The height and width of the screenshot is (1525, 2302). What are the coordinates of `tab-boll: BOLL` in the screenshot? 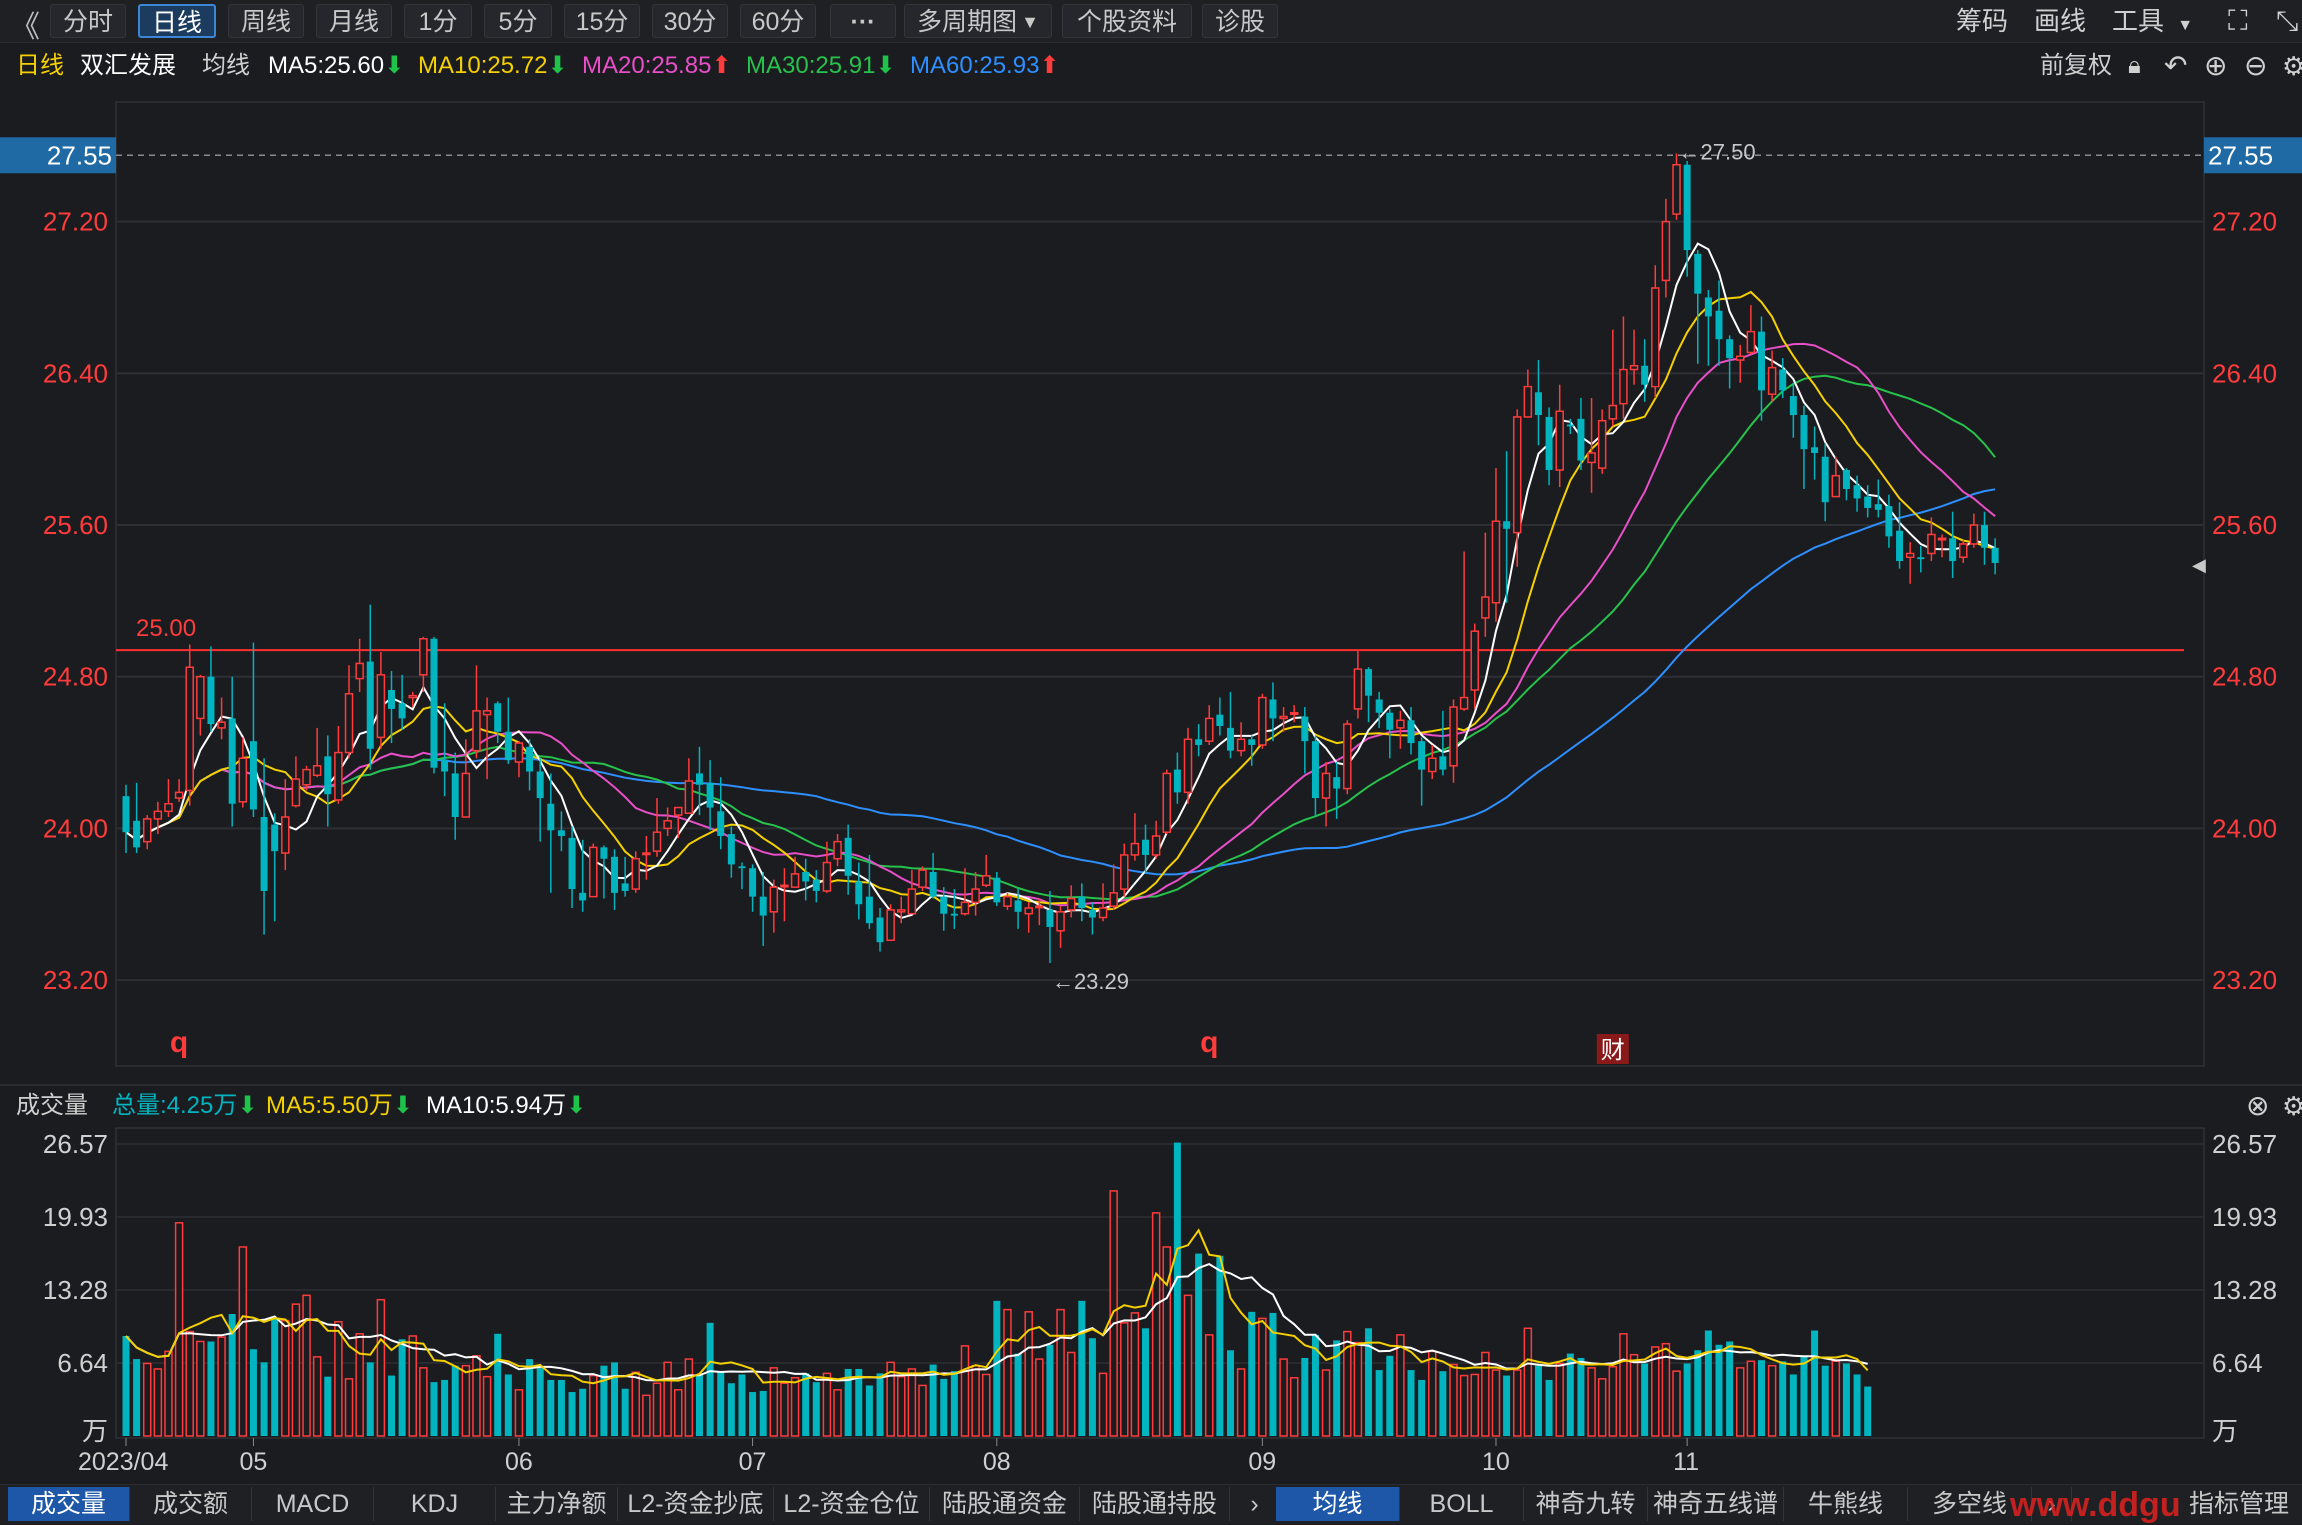 It's located at (1462, 1504).